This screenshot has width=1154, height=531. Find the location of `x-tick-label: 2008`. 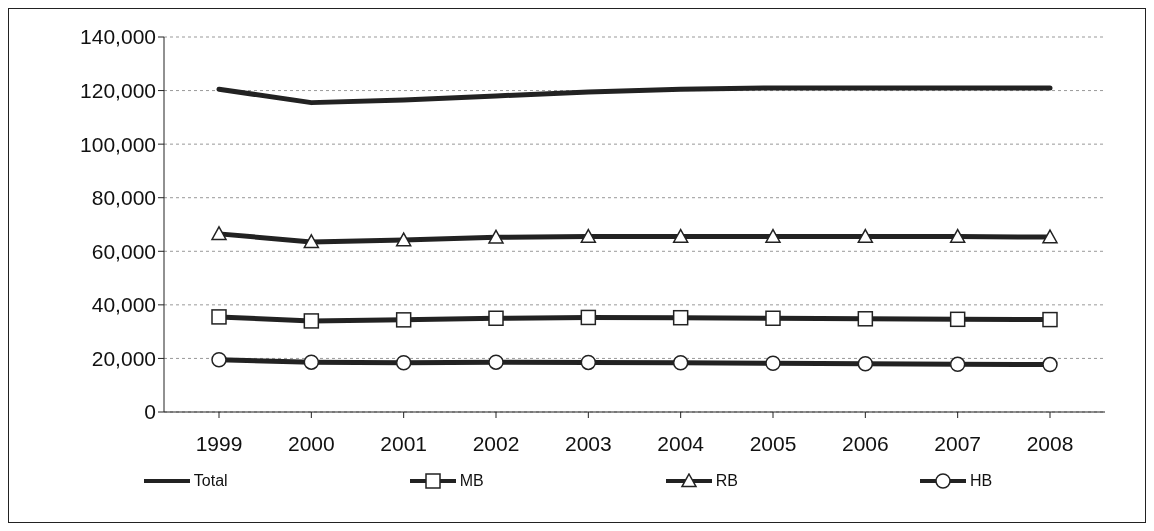

x-tick-label: 2008 is located at coordinates (1050, 443).